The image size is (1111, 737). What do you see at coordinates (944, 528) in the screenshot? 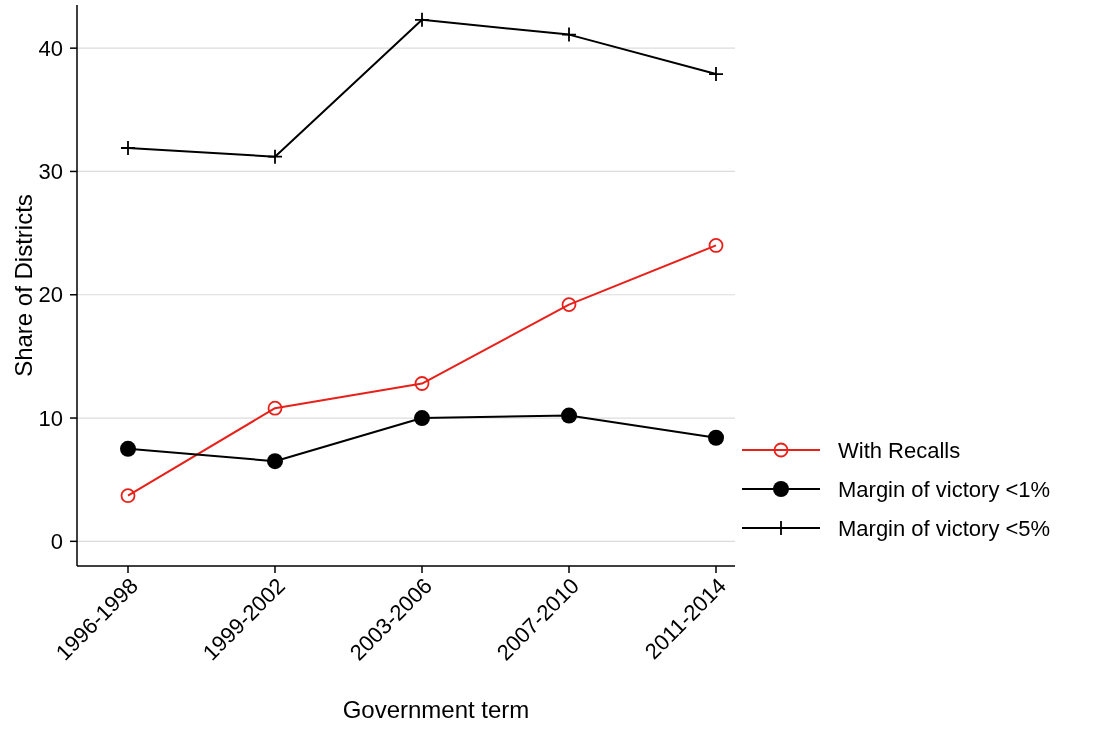
I see `legend-label: Margin of victory <5%` at bounding box center [944, 528].